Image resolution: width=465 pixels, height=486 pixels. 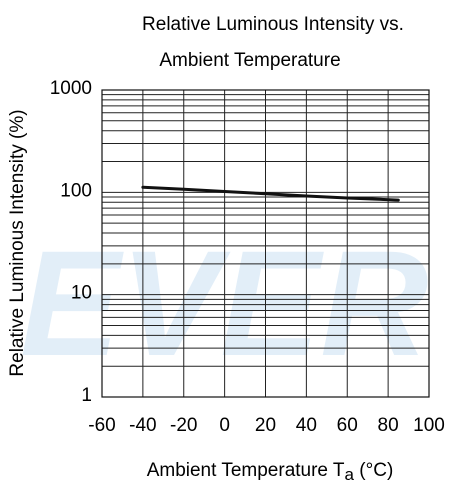 What do you see at coordinates (350, 474) in the screenshot?
I see `x-axis-label-subscript: a` at bounding box center [350, 474].